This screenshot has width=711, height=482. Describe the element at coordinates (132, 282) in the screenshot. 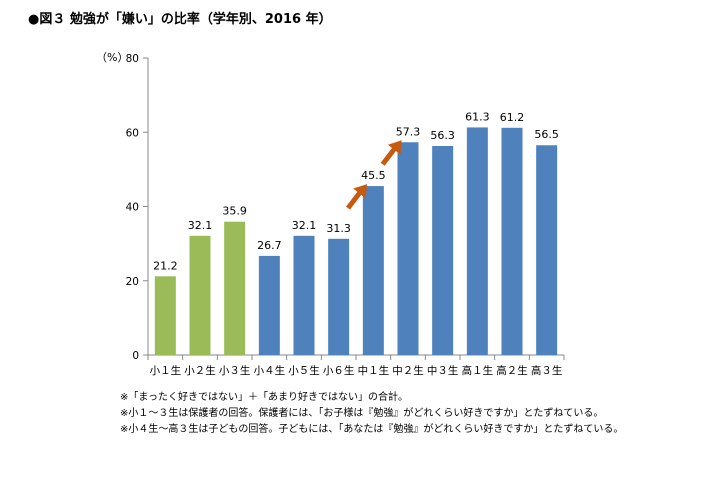

I see `y-tick-label: 20` at that location.